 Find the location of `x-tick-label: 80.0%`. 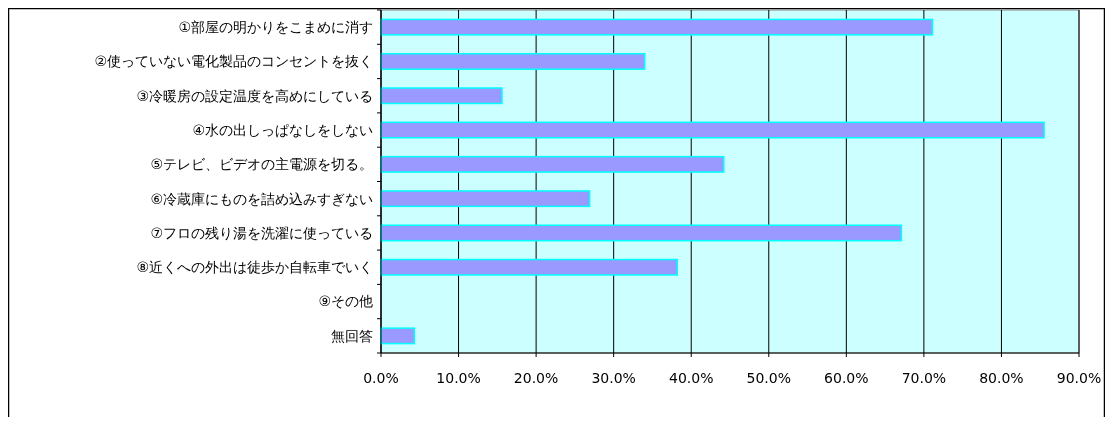

x-tick-label: 80.0% is located at coordinates (1001, 378).